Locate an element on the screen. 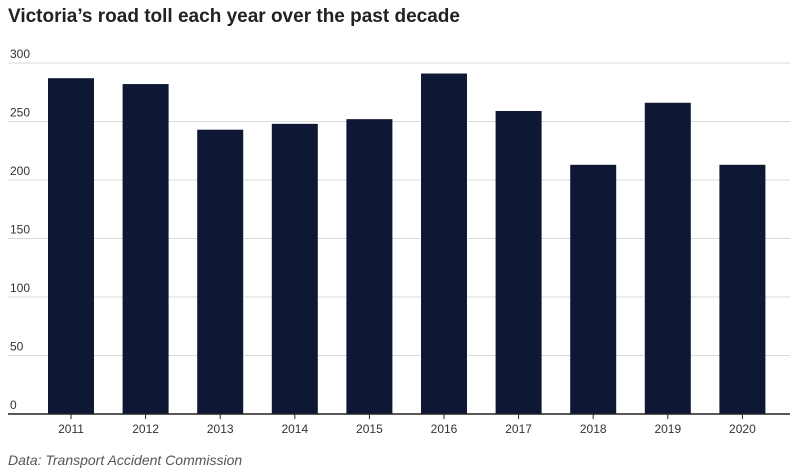  bar-2019 is located at coordinates (667, 258).